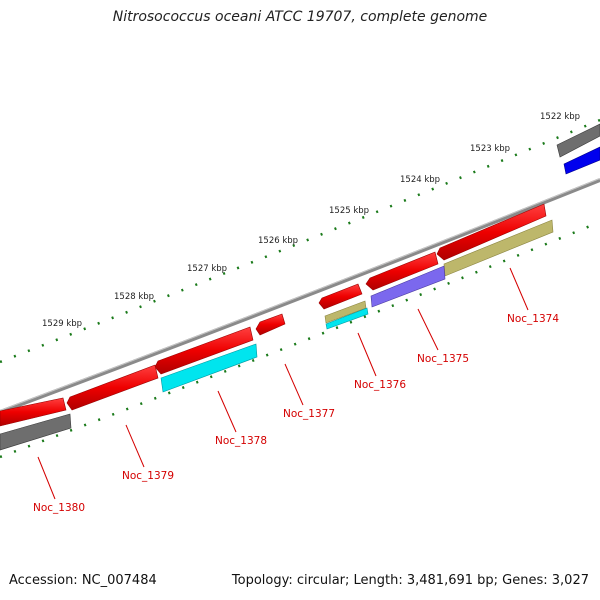 This screenshot has width=600, height=600. What do you see at coordinates (349, 211) in the screenshot?
I see `ruler-label: 1525 kbp` at bounding box center [349, 211].